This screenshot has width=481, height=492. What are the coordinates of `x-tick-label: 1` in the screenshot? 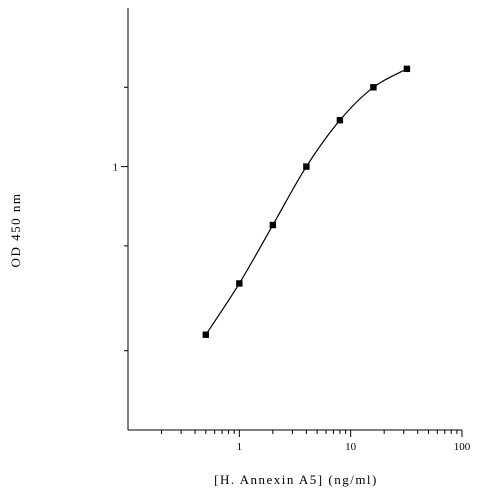 It's located at (240, 447).